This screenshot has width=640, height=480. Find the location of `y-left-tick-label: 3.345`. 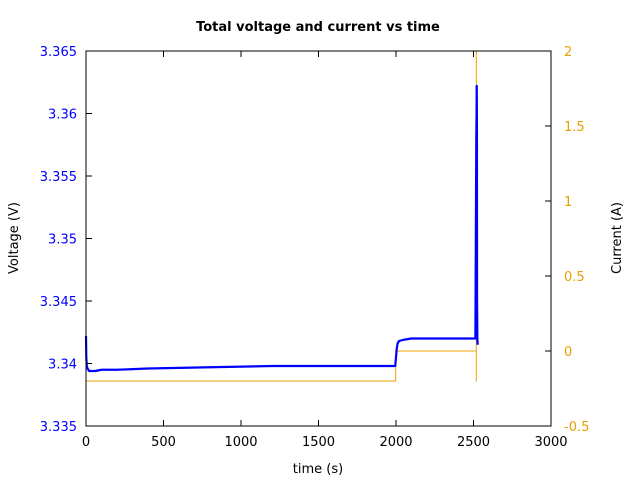

y-left-tick-label: 3.345 is located at coordinates (58, 302).